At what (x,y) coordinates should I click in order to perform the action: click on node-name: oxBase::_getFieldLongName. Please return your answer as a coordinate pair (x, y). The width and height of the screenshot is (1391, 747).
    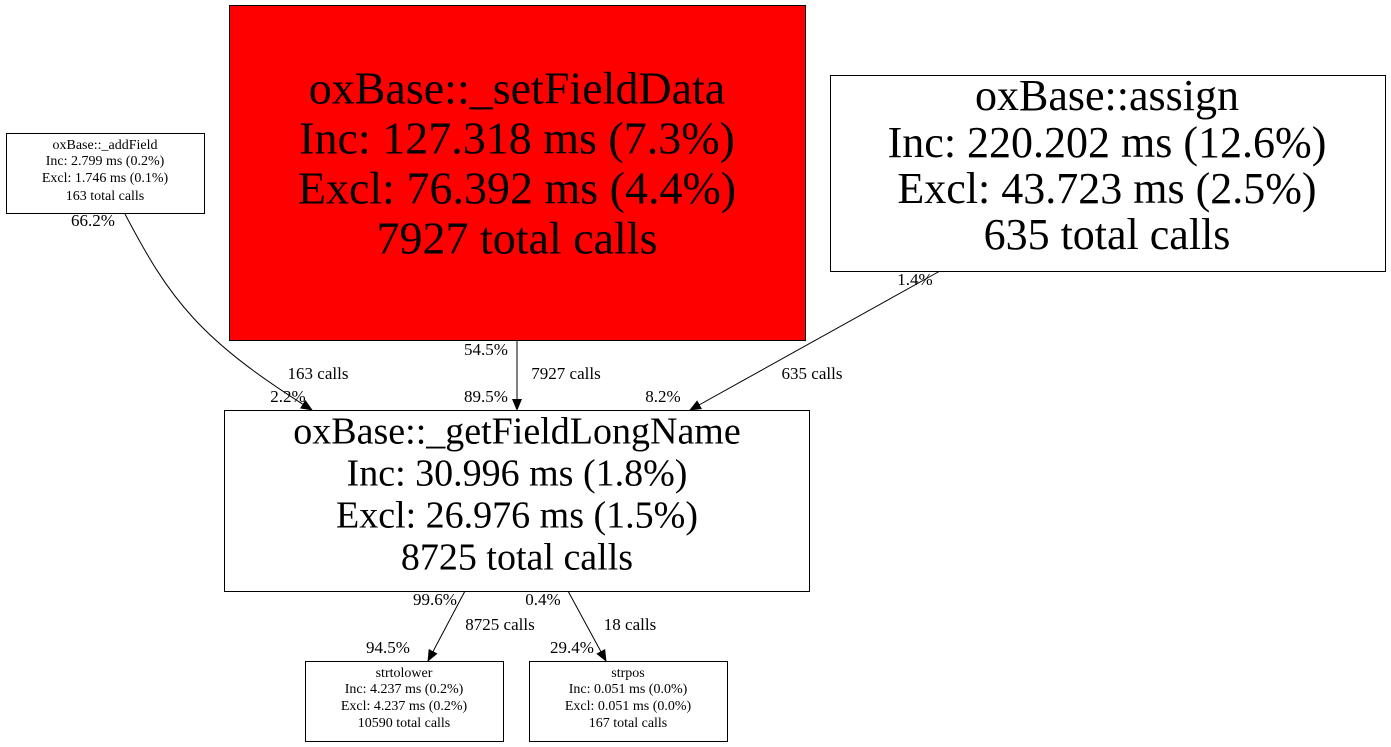
    Looking at the image, I should click on (516, 432).